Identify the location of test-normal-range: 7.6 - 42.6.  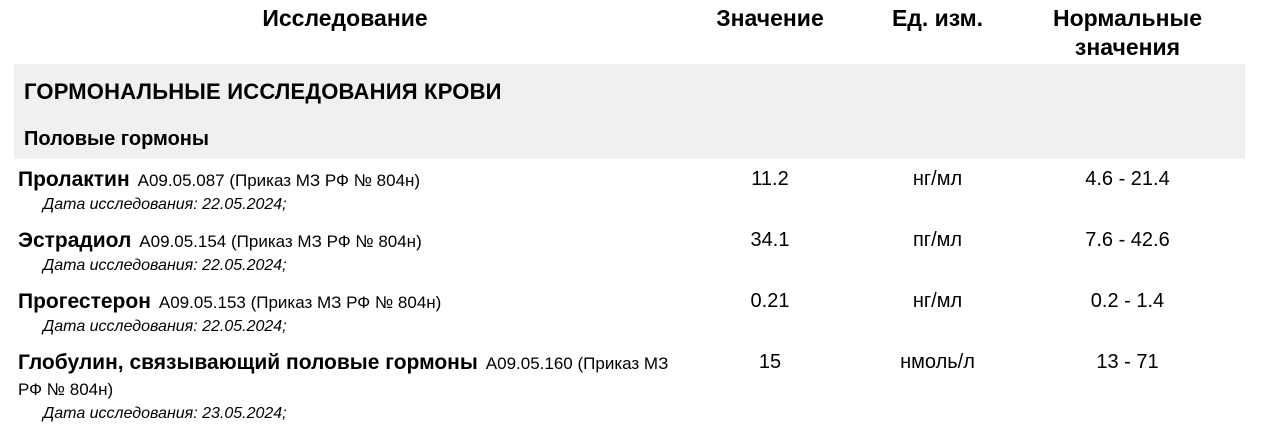
(1127, 240).